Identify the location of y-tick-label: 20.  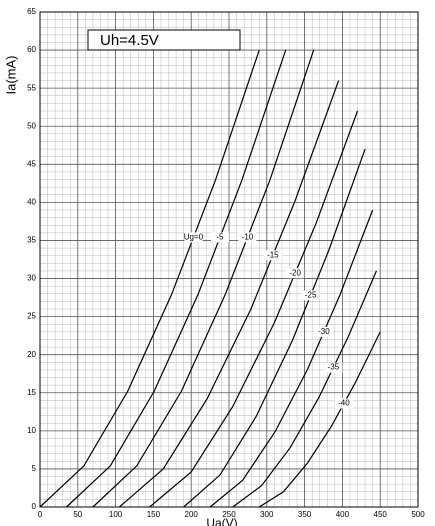
(31, 354).